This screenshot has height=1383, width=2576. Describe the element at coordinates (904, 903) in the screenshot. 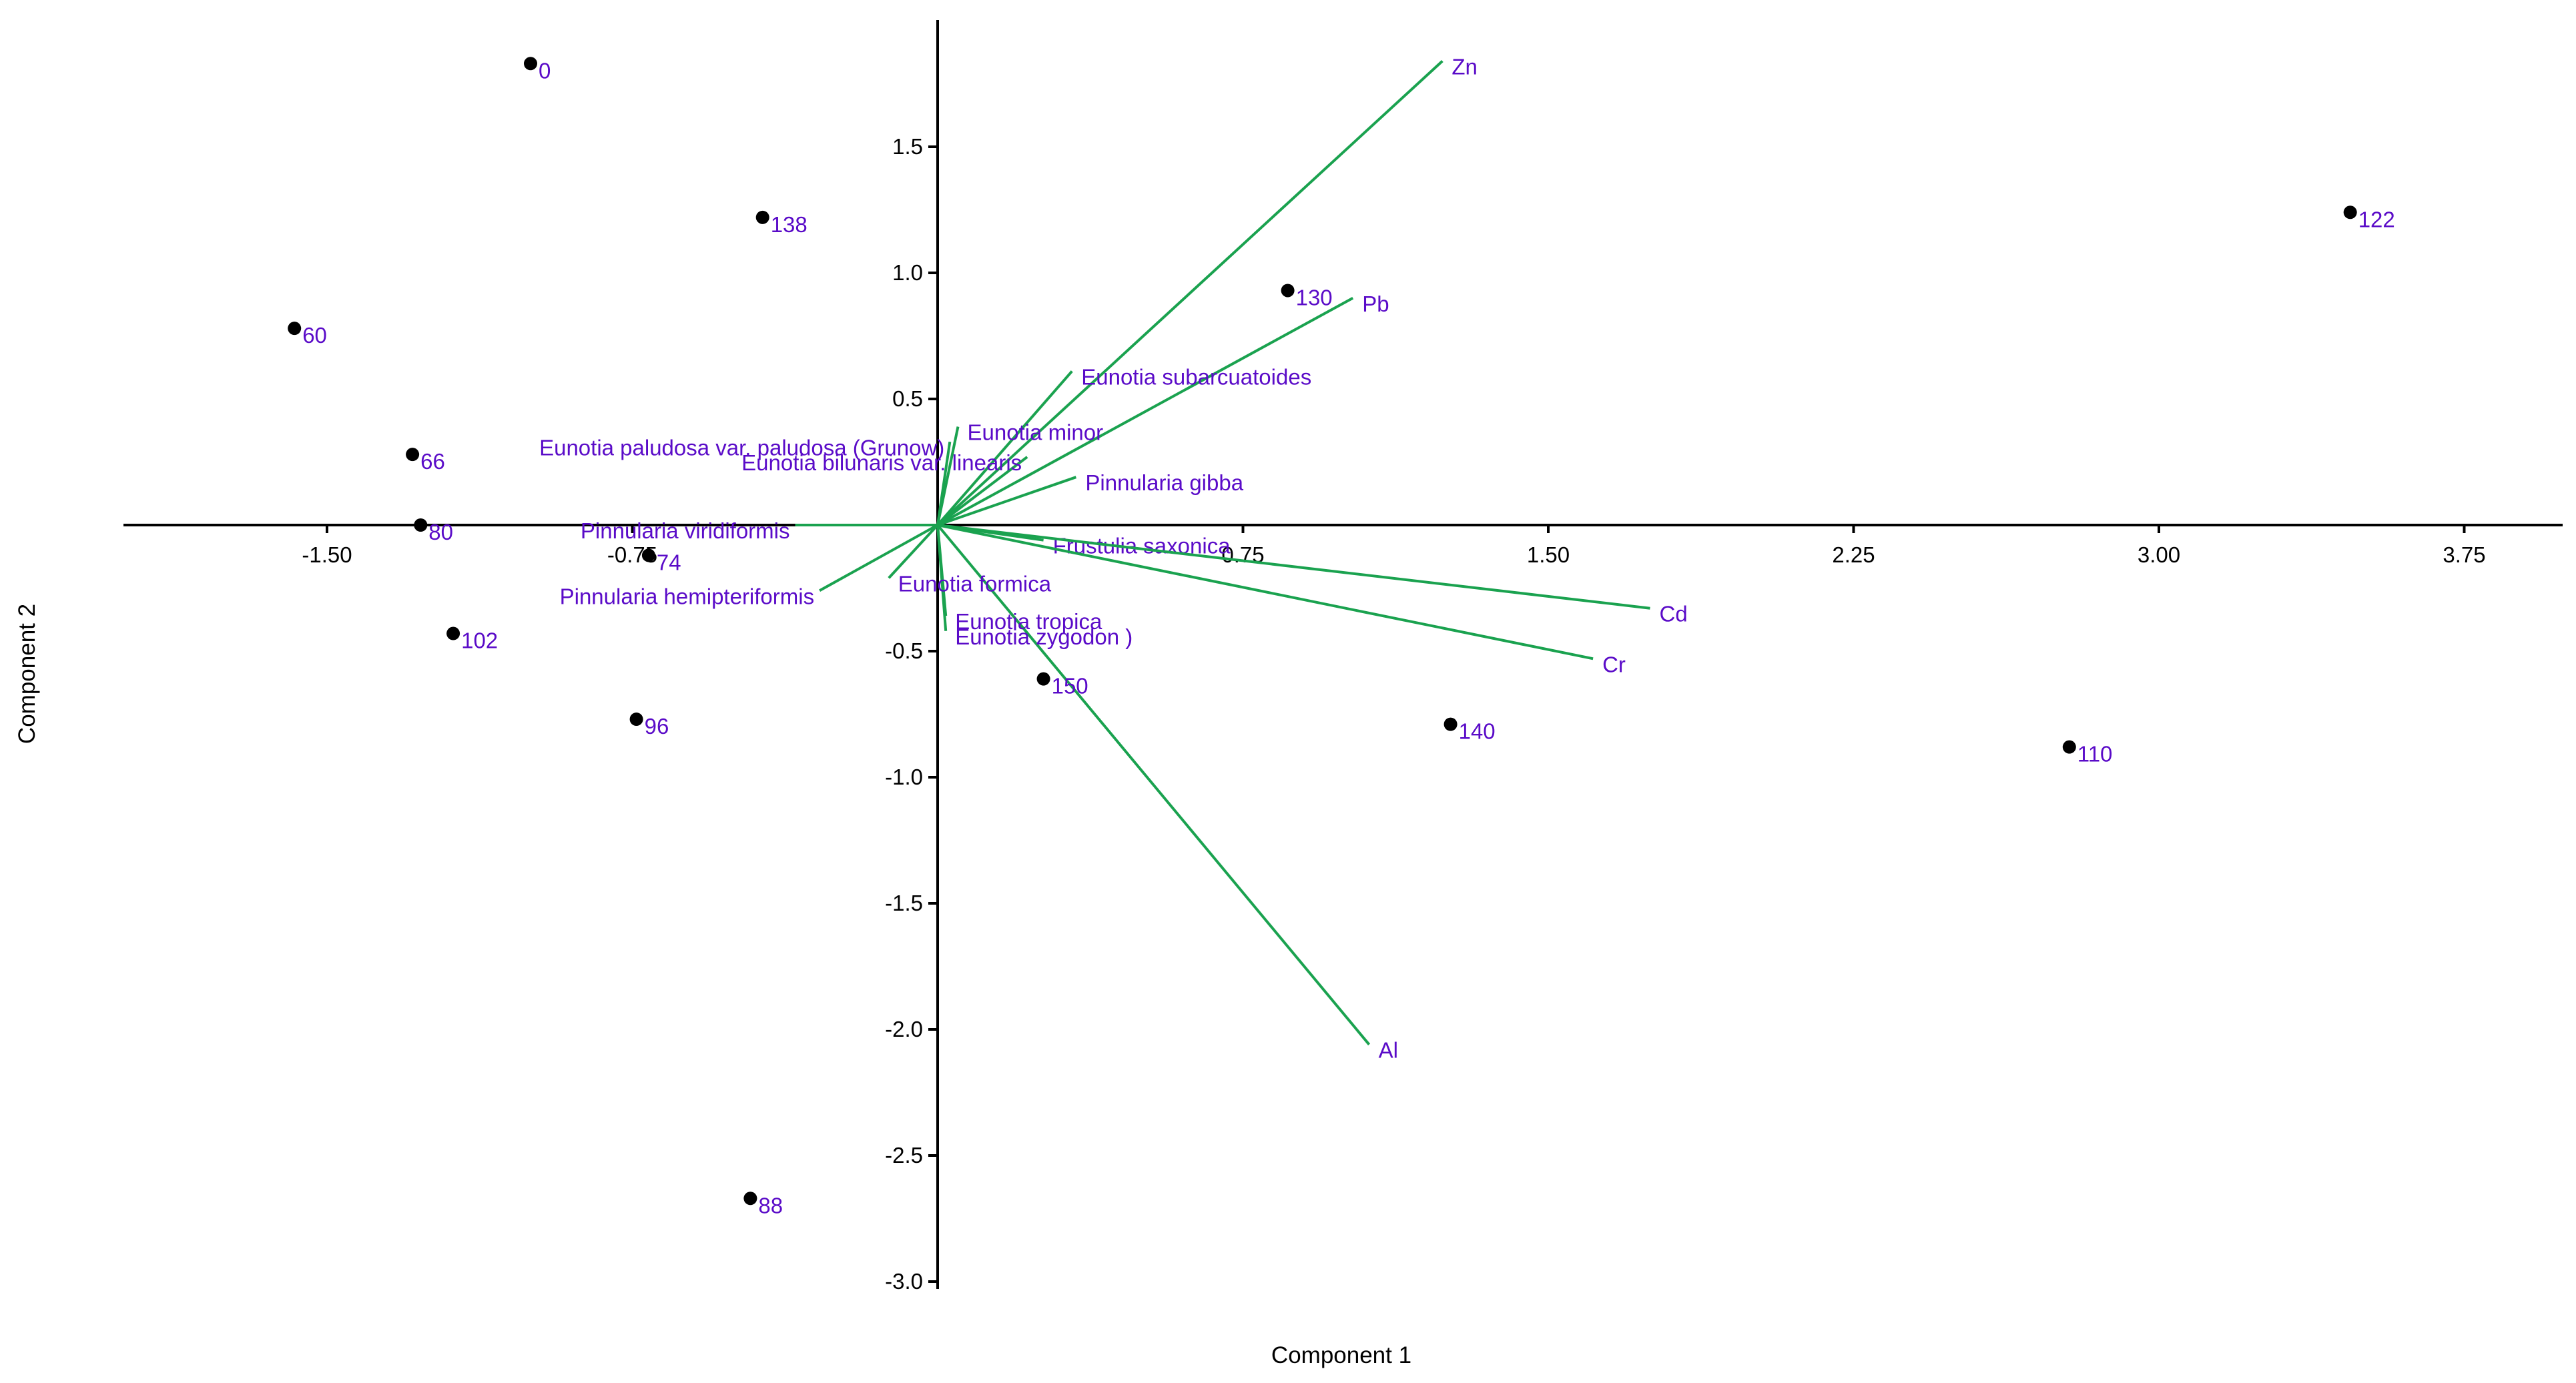

I see `y-tick-label: -1.5` at that location.